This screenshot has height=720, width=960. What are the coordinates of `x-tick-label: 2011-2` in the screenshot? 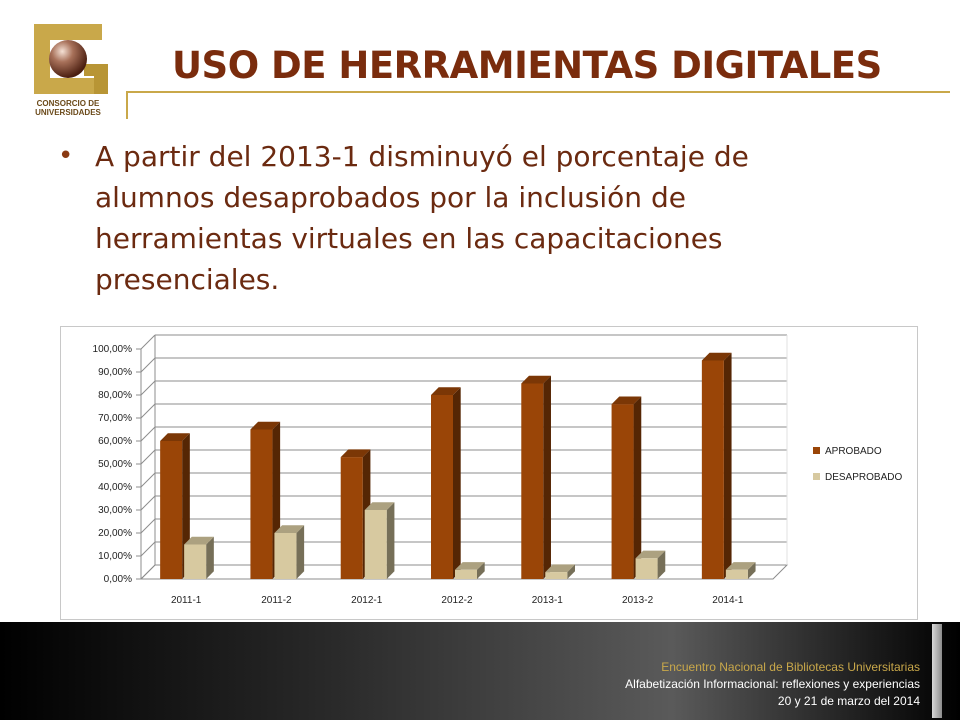 It's located at (276, 600).